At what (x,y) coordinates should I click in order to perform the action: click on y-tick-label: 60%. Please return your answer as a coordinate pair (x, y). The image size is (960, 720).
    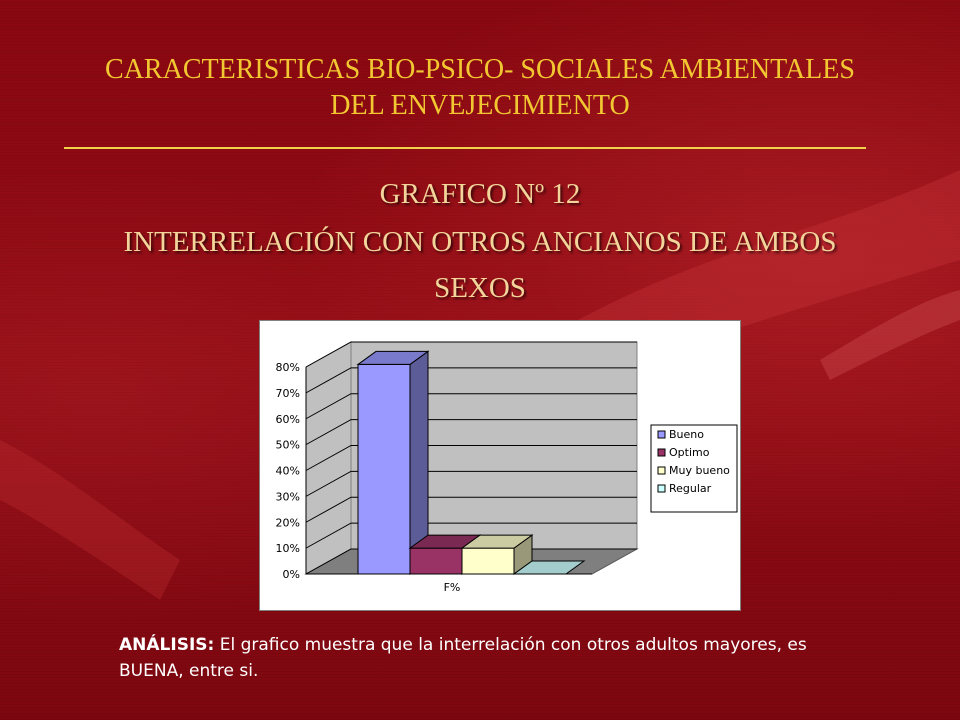
    Looking at the image, I should click on (288, 419).